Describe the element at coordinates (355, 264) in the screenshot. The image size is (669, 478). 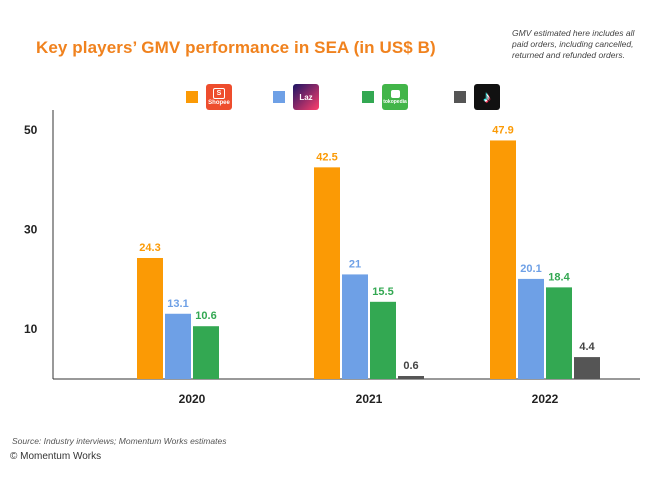
I see `data-label-lazada-2021: 21` at that location.